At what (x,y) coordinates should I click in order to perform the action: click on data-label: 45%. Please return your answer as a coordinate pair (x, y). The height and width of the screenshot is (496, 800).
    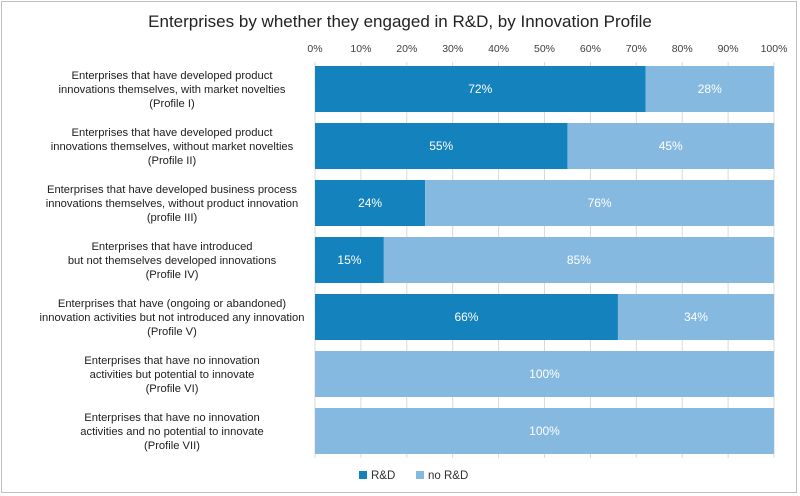
    Looking at the image, I should click on (671, 146).